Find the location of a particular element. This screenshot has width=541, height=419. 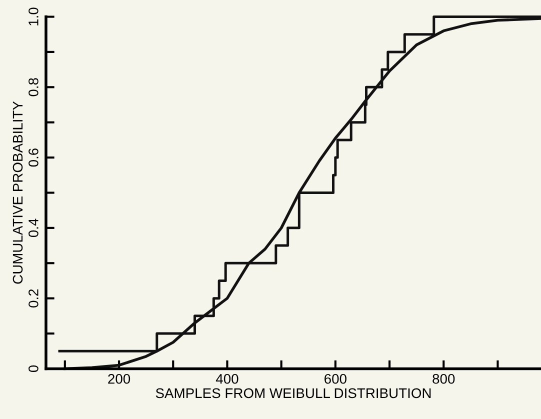

y-axis-title: CUMULATIVE PROBABILITY is located at coordinates (17, 192).